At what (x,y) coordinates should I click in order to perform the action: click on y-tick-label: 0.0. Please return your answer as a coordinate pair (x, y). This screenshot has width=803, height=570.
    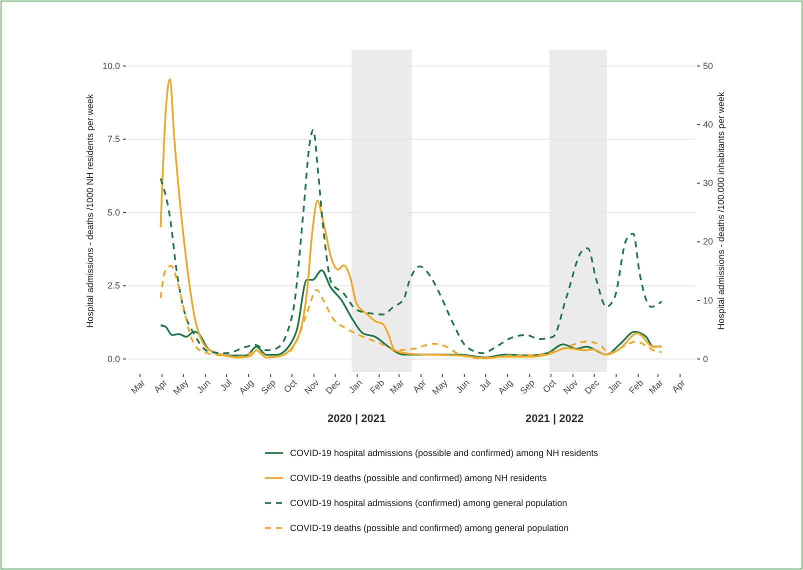
    Looking at the image, I should click on (113, 359).